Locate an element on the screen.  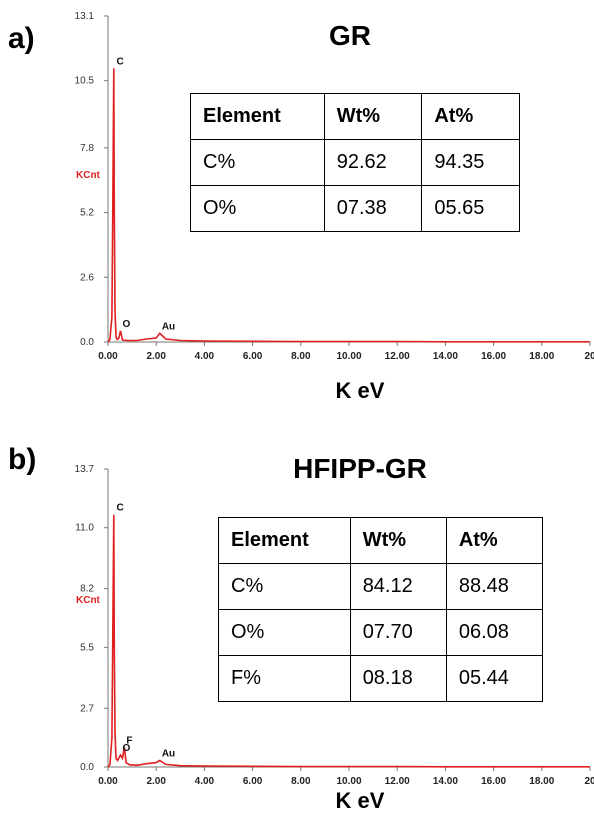
y-tick-label: 5.2 is located at coordinates (87, 213).